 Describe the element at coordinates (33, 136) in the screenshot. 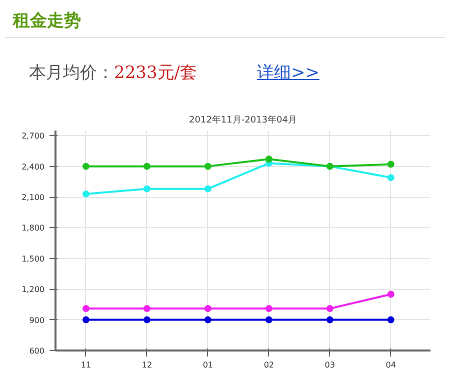

I see `y-tick-label: 2,700` at that location.